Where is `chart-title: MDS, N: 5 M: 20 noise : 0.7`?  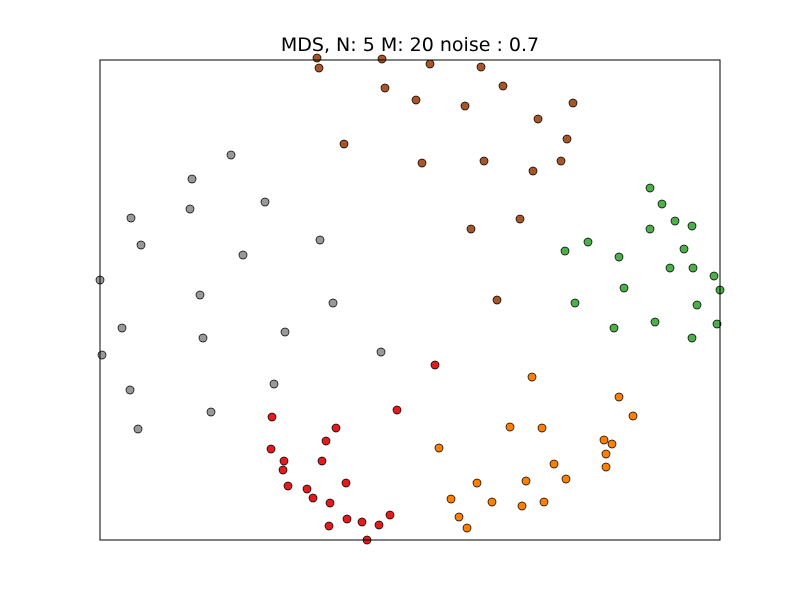
chart-title: MDS, N: 5 M: 20 noise : 0.7 is located at coordinates (410, 45).